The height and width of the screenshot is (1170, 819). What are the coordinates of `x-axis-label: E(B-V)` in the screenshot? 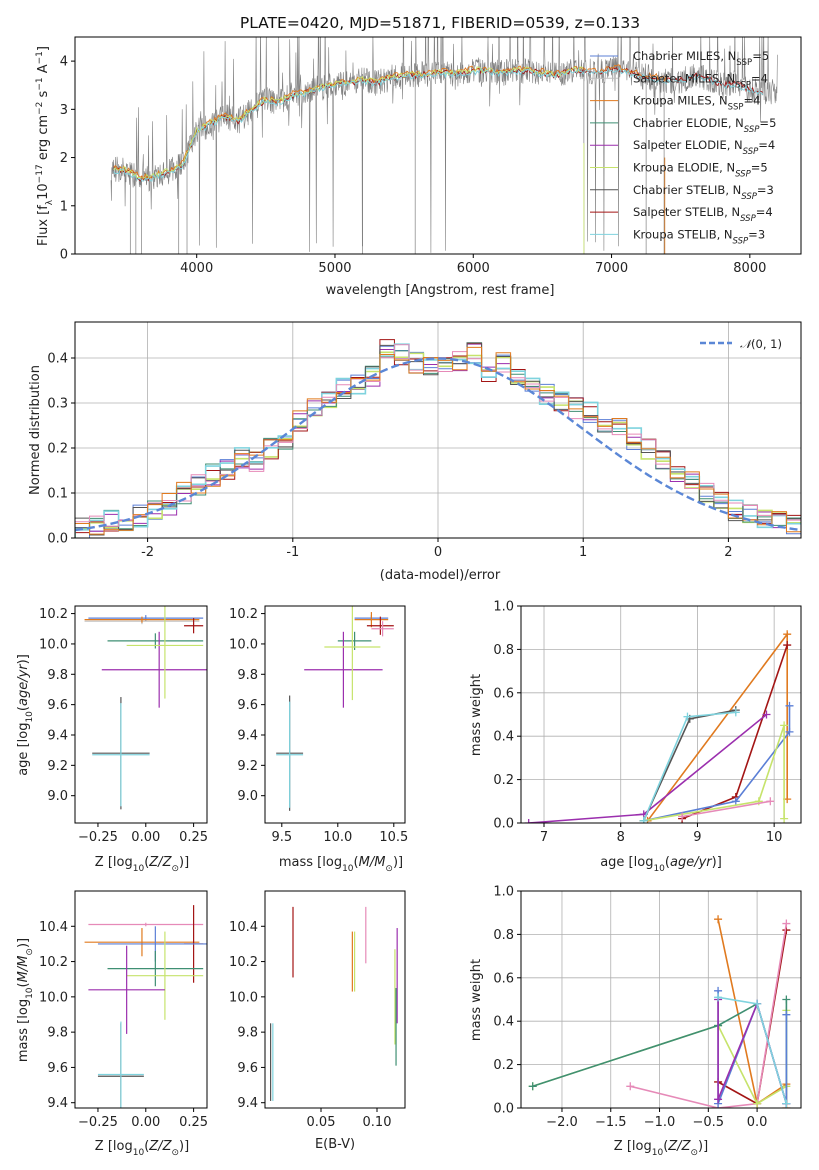 It's located at (335, 1144).